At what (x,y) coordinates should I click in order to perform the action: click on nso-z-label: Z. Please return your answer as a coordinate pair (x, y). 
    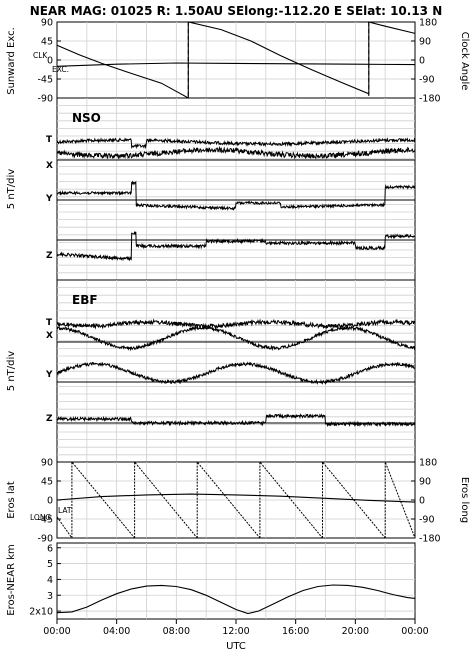
    Looking at the image, I should click on (49, 256).